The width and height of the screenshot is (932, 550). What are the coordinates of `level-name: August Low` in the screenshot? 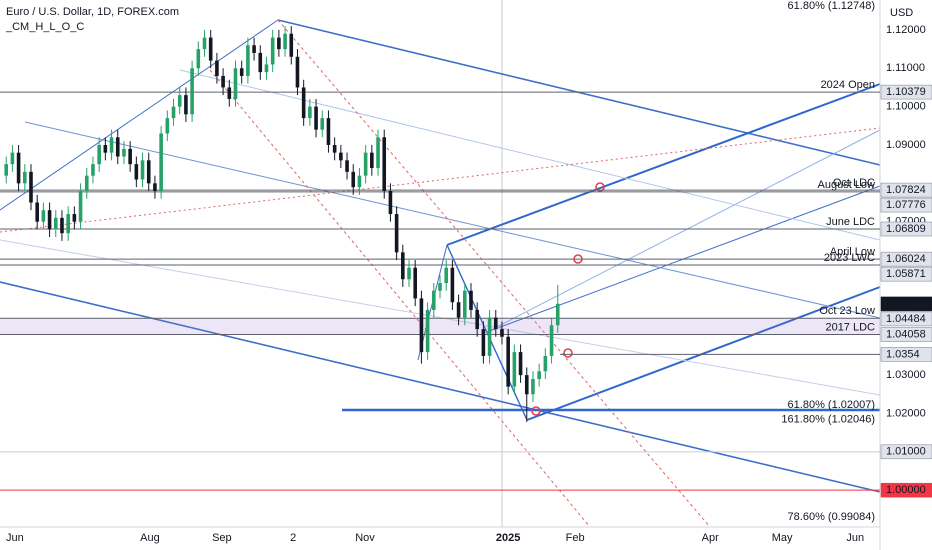 It's located at (847, 185).